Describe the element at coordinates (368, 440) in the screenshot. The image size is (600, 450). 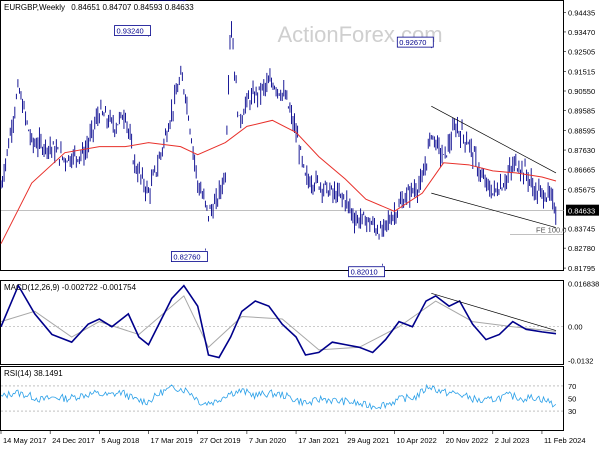
I see `x-tick-label: 29 Aug 2021` at that location.